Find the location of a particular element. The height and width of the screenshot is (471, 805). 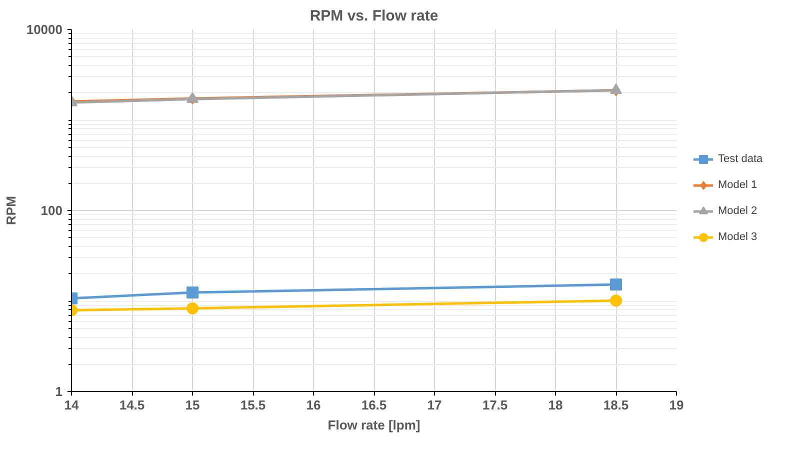

legend-label: Model 2 is located at coordinates (738, 211).